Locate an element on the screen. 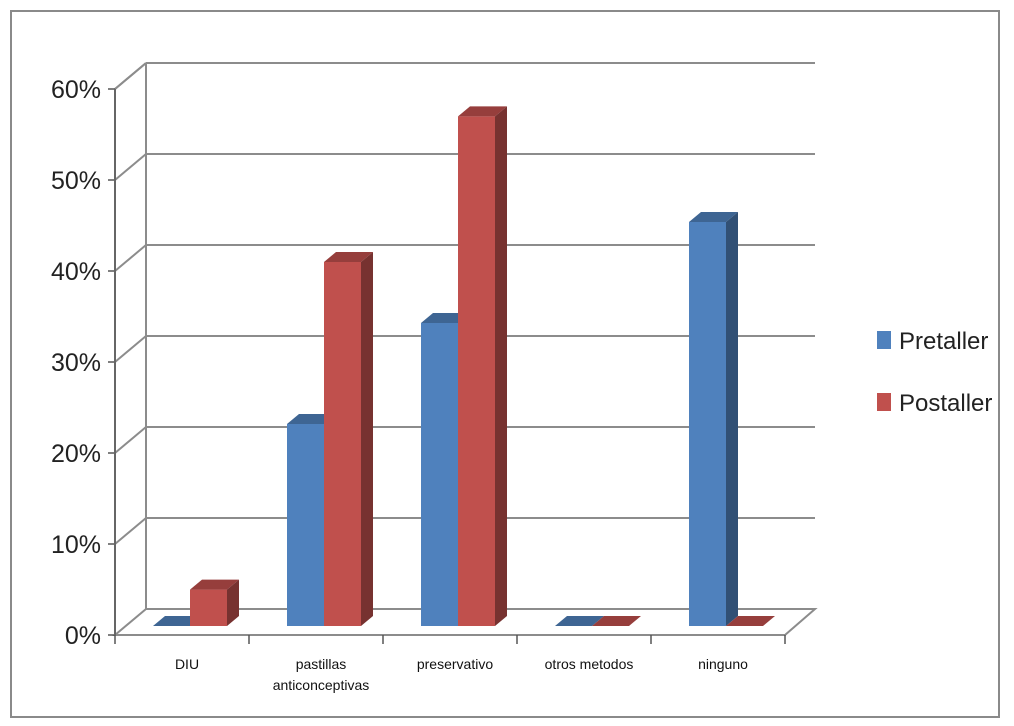 This screenshot has height=726, width=1014. x-tick-label: otros metodos is located at coordinates (589, 664).